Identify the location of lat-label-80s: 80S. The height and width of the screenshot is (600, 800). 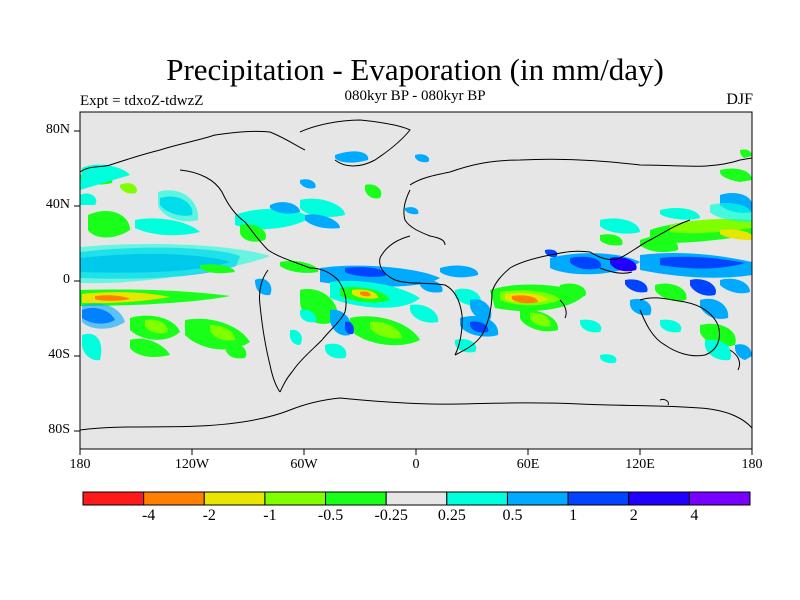
(59, 429).